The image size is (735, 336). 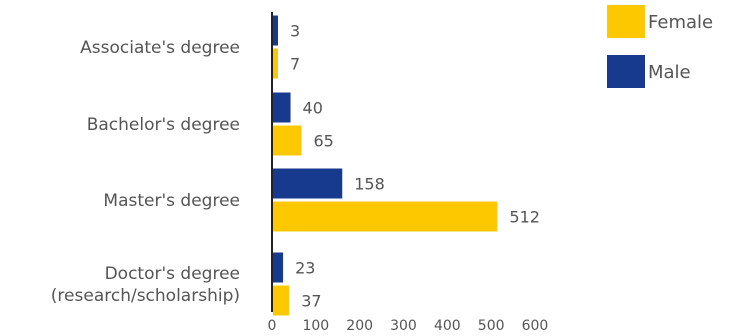 I want to click on value-label-female-associate-s-degree: 7, so click(x=295, y=64).